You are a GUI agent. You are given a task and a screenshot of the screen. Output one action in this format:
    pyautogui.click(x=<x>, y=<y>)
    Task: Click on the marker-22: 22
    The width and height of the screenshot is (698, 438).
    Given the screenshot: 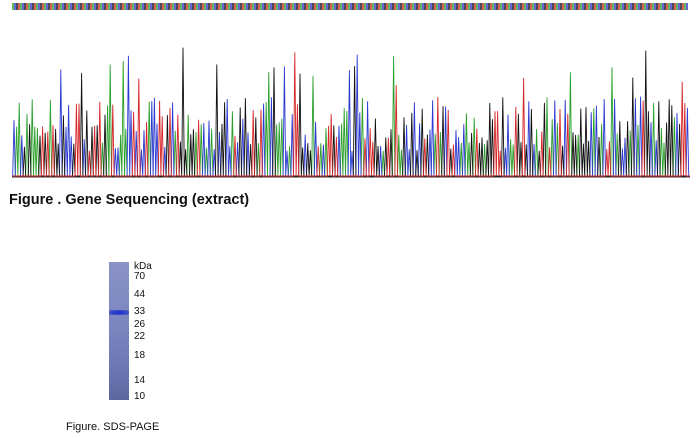 What is the action you would take?
    pyautogui.click(x=140, y=336)
    